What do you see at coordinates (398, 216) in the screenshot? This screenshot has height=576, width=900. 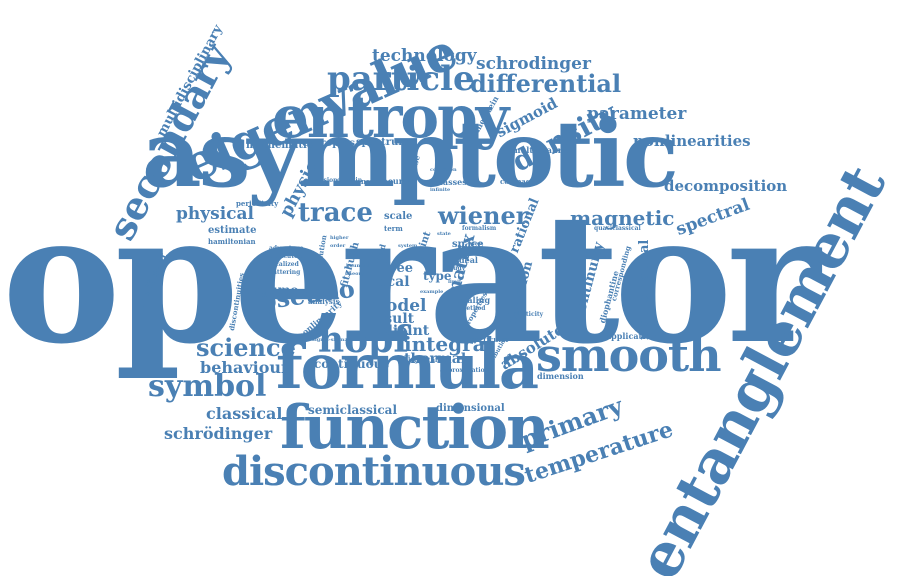 I see `word-scale: scale` at bounding box center [398, 216].